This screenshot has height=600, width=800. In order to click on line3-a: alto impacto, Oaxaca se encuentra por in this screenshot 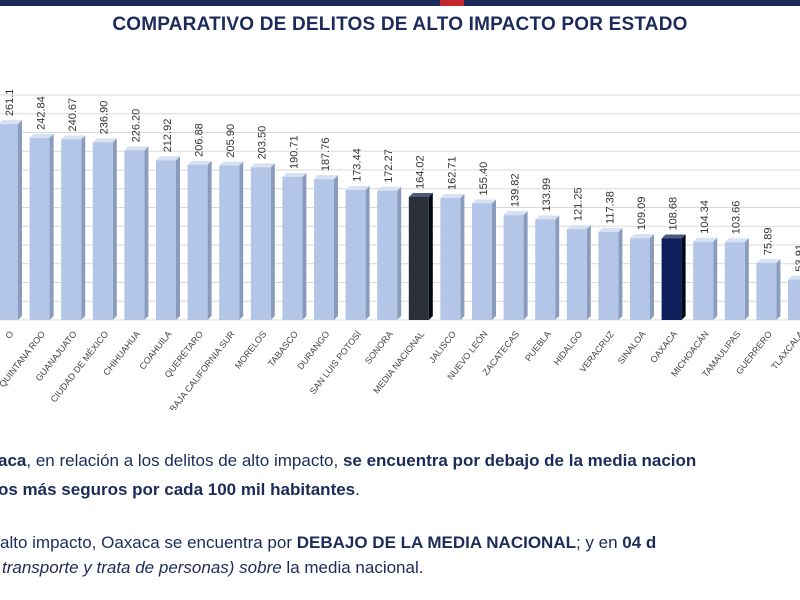, I will do `click(148, 542)`.